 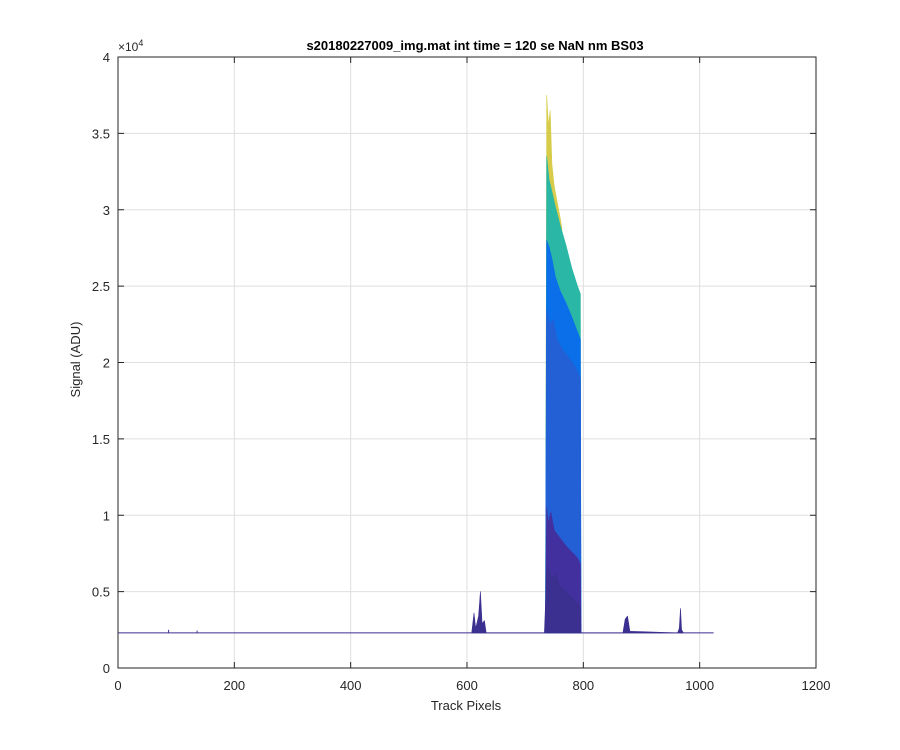 What do you see at coordinates (816, 685) in the screenshot?
I see `x-tick-label: 1200` at bounding box center [816, 685].